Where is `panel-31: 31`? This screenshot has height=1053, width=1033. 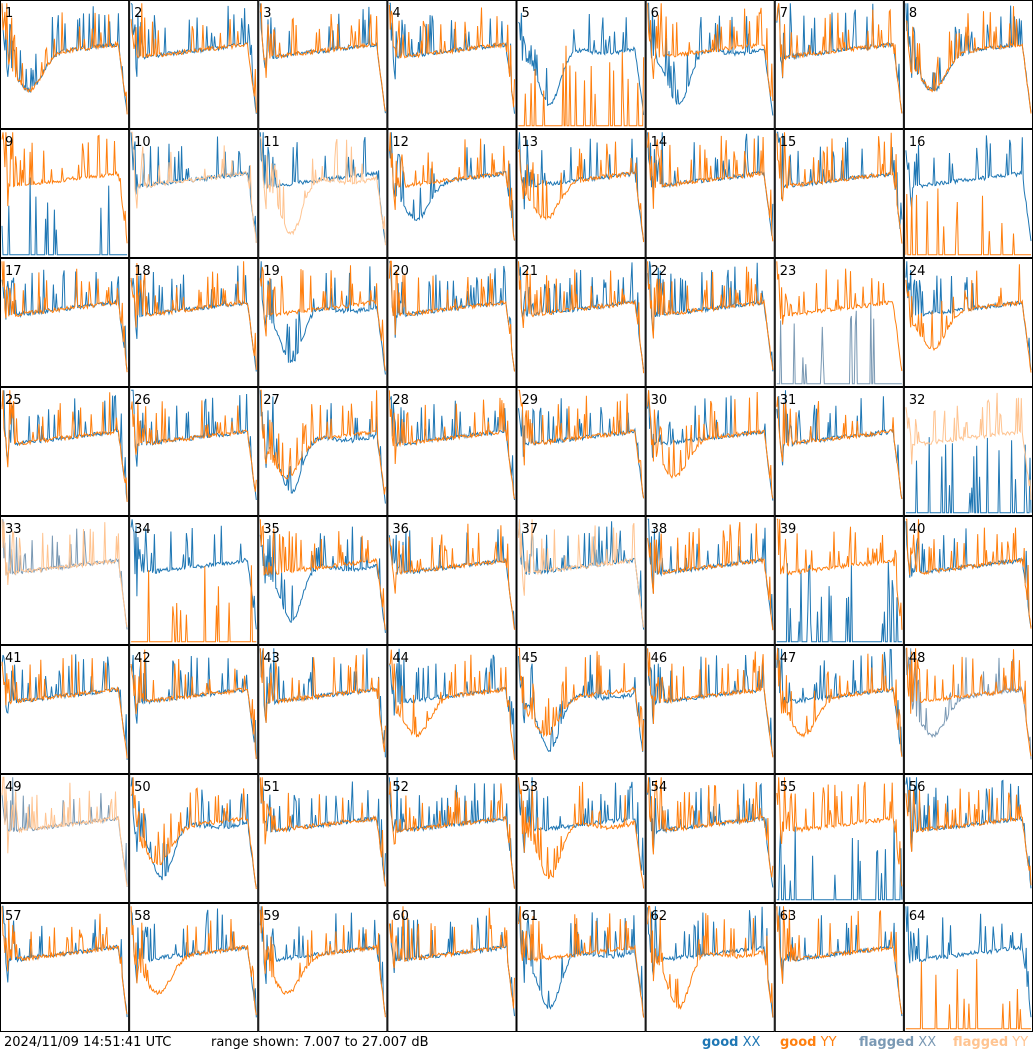
panel-31: 31 is located at coordinates (839, 451).